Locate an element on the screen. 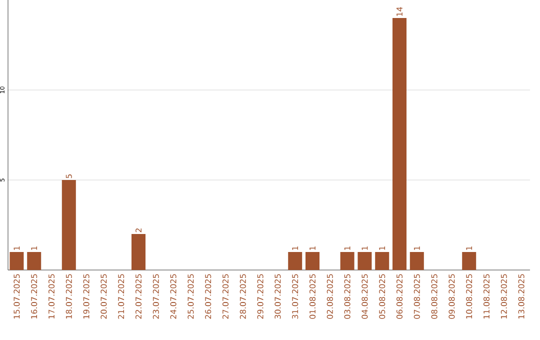 The width and height of the screenshot is (540, 340). data-label: 2 is located at coordinates (139, 230).